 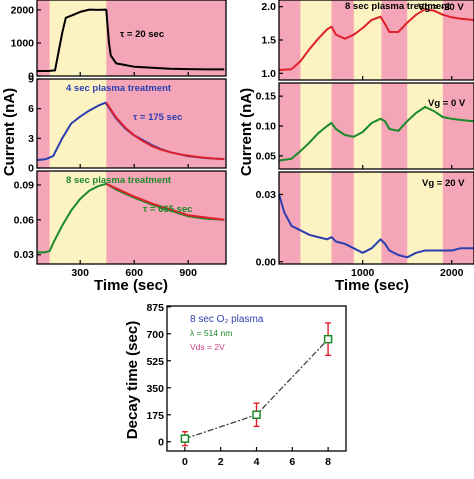 I want to click on right-bottom-annotation: Vg = 20 V, so click(x=443, y=183).